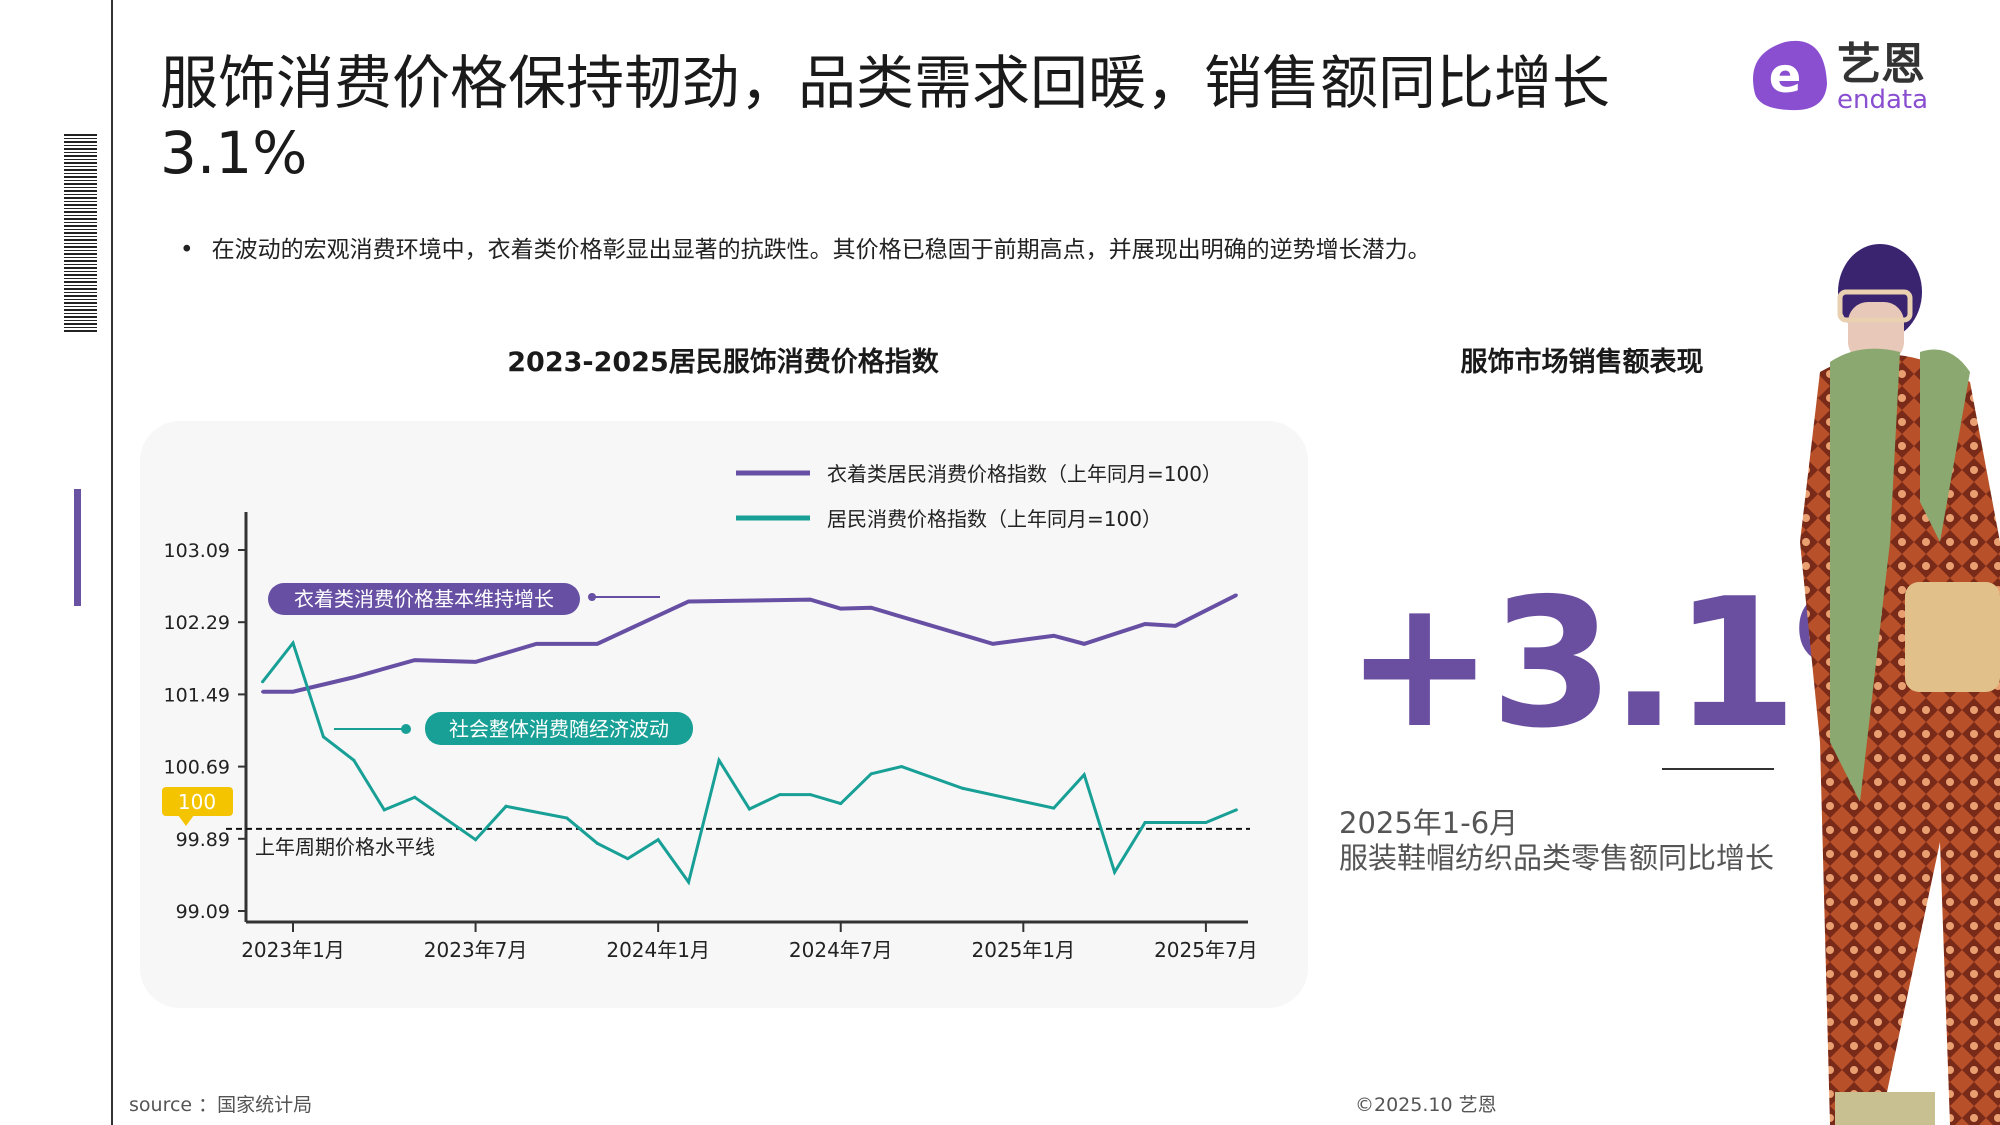  What do you see at coordinates (80, 234) in the screenshot?
I see `barcode-decoration` at bounding box center [80, 234].